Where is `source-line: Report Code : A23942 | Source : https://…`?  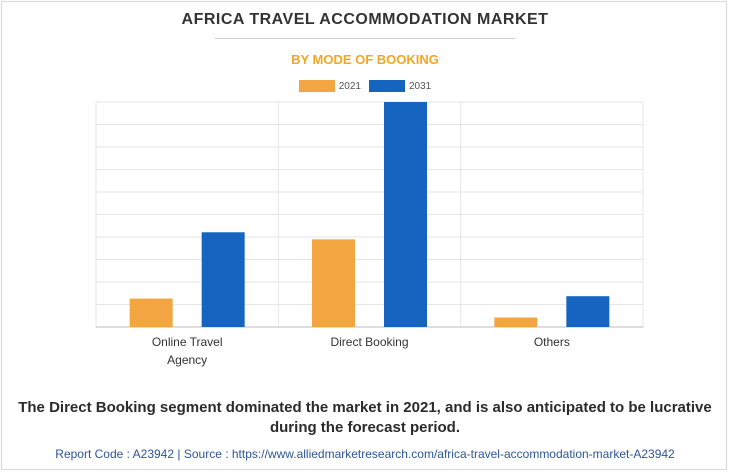 source-line: Report Code : A23942 | Source : https://… is located at coordinates (365, 454).